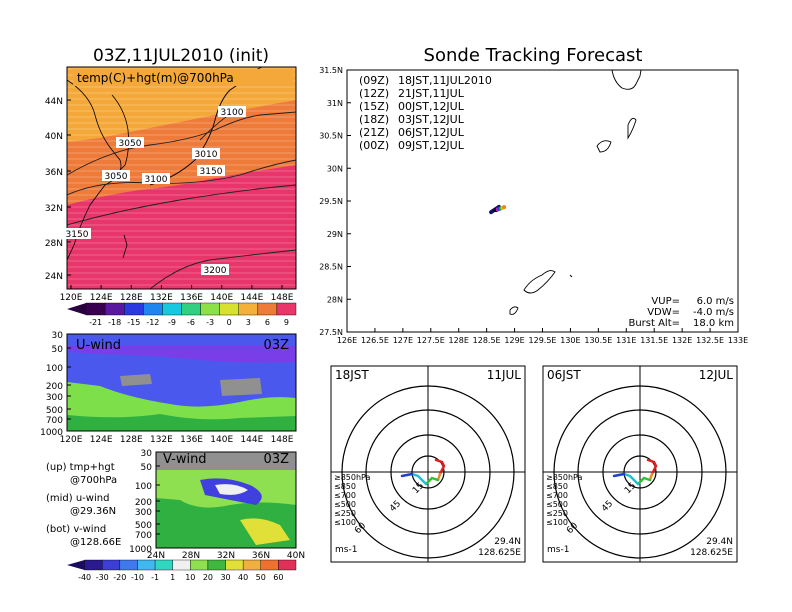 The height and width of the screenshot is (612, 792). I want to click on forecast-valid: 18JST,11JUL2010, so click(445, 80).